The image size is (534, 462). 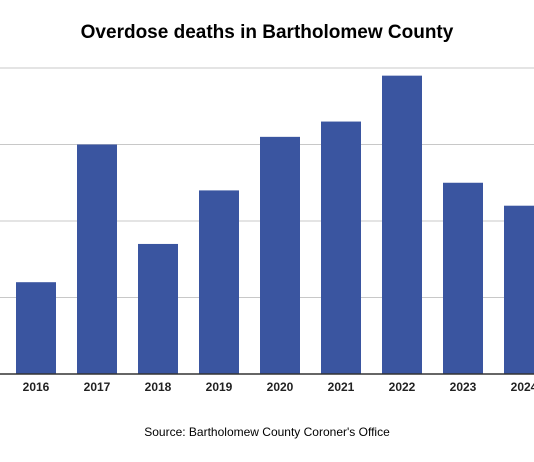 I want to click on x-tick-labels: 2016 2017 2018 2019 2020 2021 2022 2023 2024, so click(x=278, y=387).